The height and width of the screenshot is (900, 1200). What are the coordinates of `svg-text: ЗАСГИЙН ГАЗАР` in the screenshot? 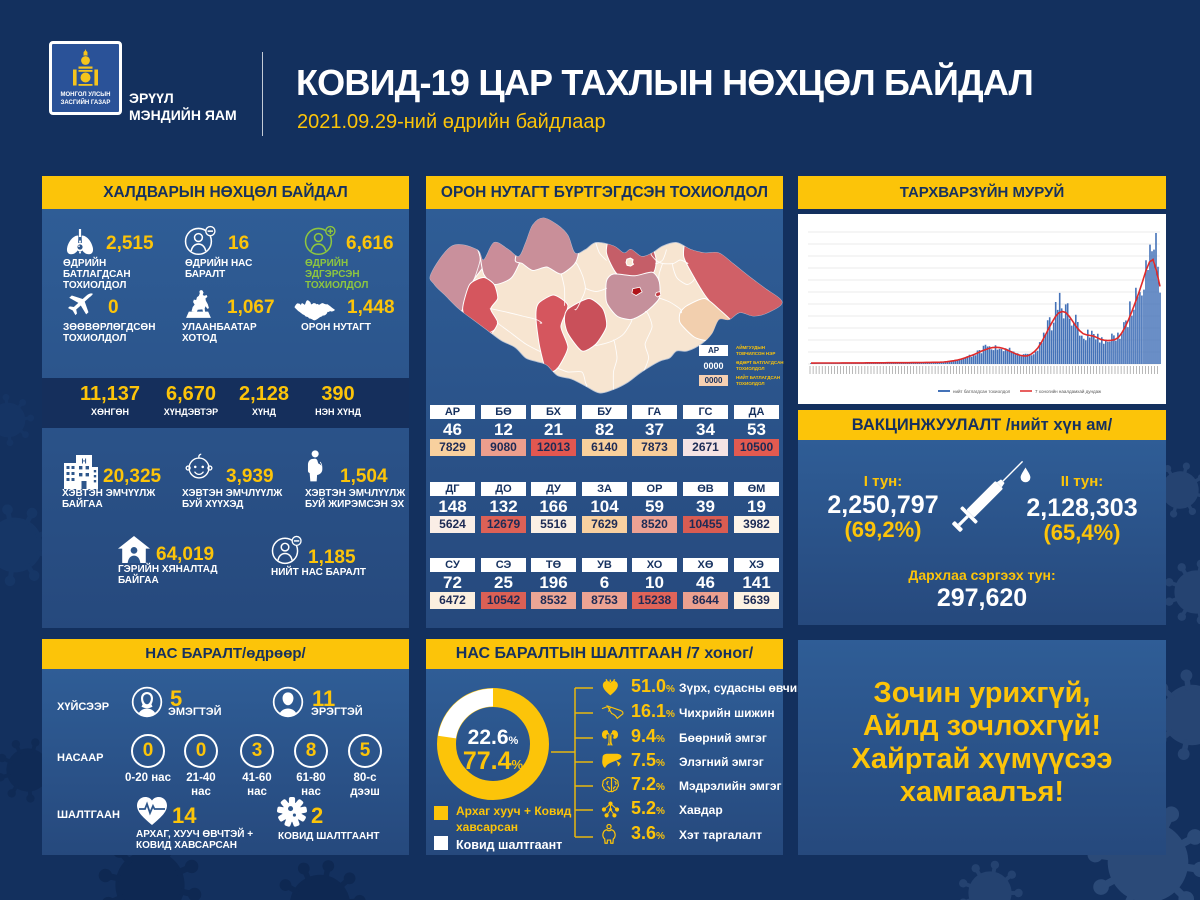 It's located at (86, 102).